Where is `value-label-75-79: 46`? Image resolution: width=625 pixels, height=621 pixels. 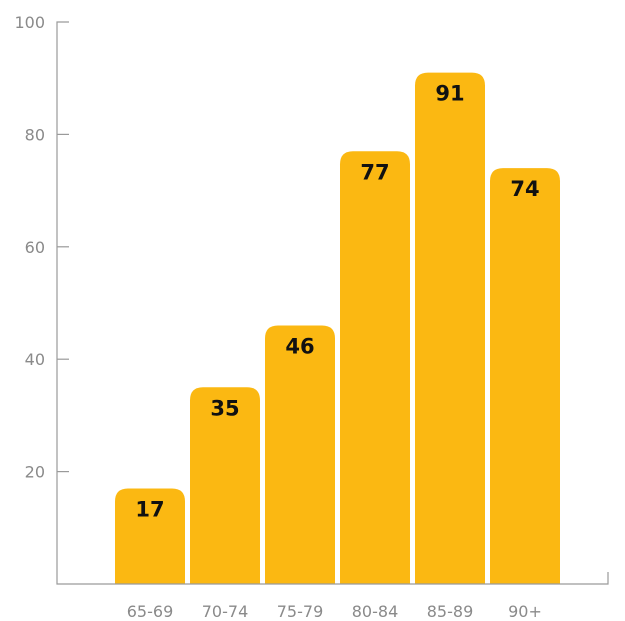
value-label-75-79: 46 is located at coordinates (299, 346).